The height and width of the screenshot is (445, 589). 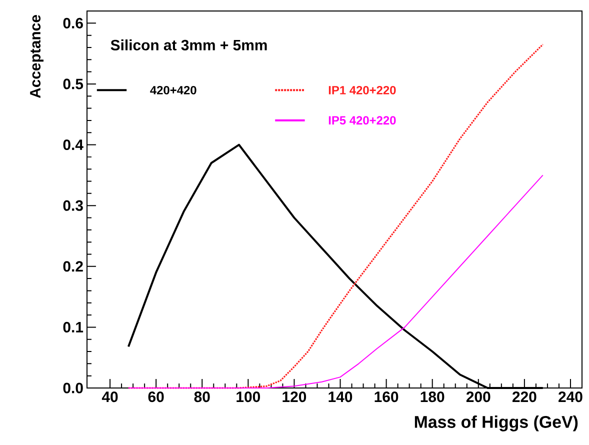 What do you see at coordinates (73, 23) in the screenshot?
I see `y-tick-label: 0.6` at bounding box center [73, 23].